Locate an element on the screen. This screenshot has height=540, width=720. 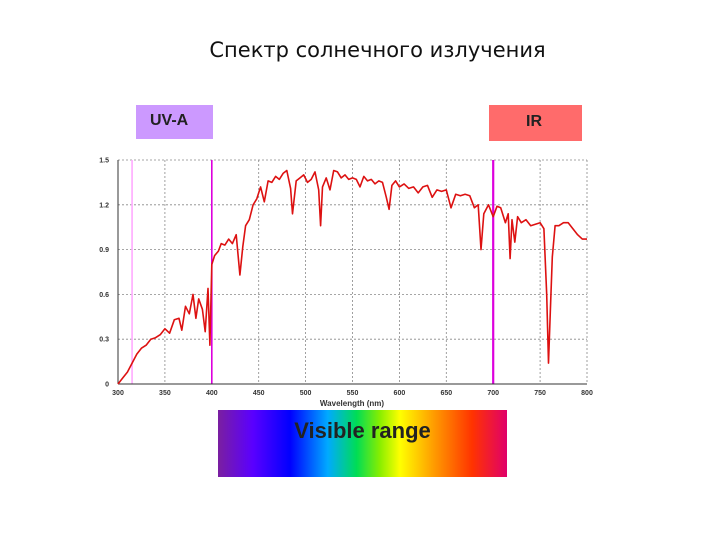
x-tick-label: 700 is located at coordinates (493, 393).